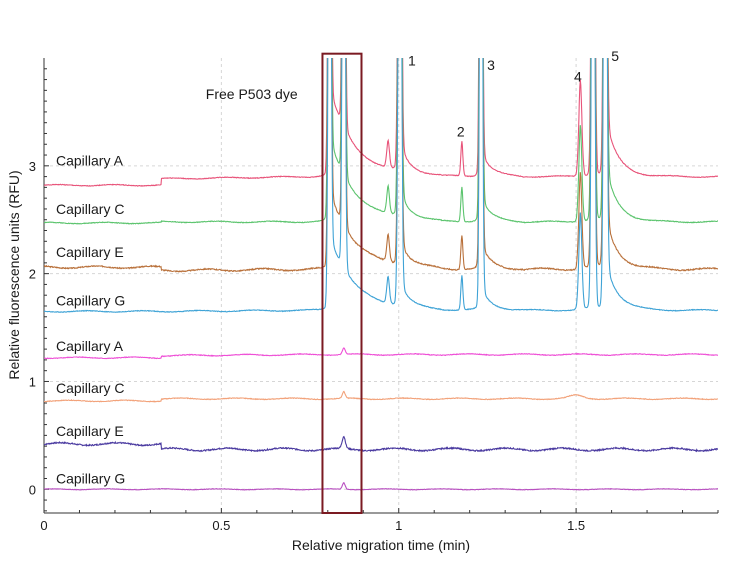 This screenshot has height=575, width=750. I want to click on free-dye-label: Free P503 dye, so click(252, 94).